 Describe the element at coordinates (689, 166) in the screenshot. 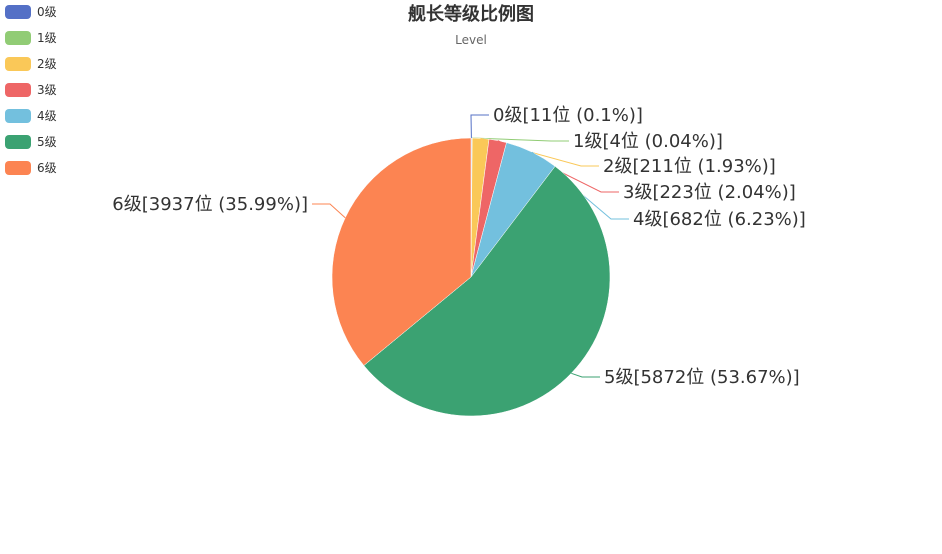

I see `slice-label: 2级[211位 (1.93%)]` at that location.